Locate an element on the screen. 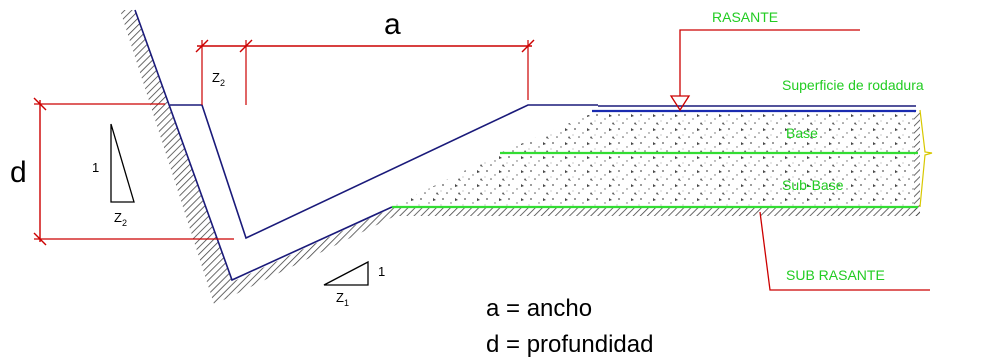 This screenshot has height=364, width=989. layer-bracket is located at coordinates (926, 158).